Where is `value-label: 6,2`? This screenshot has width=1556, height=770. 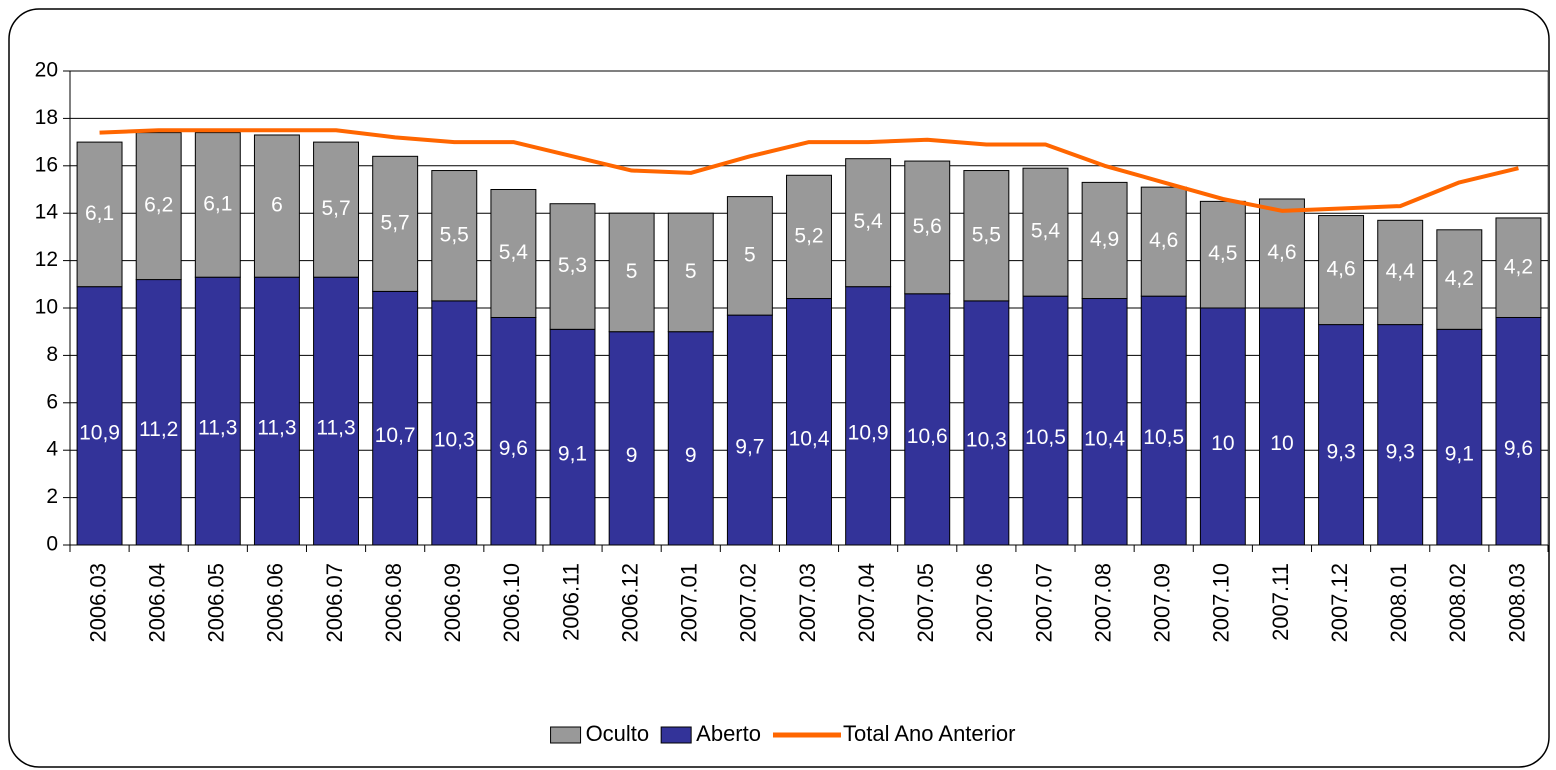
value-label: 6,2 is located at coordinates (158, 205).